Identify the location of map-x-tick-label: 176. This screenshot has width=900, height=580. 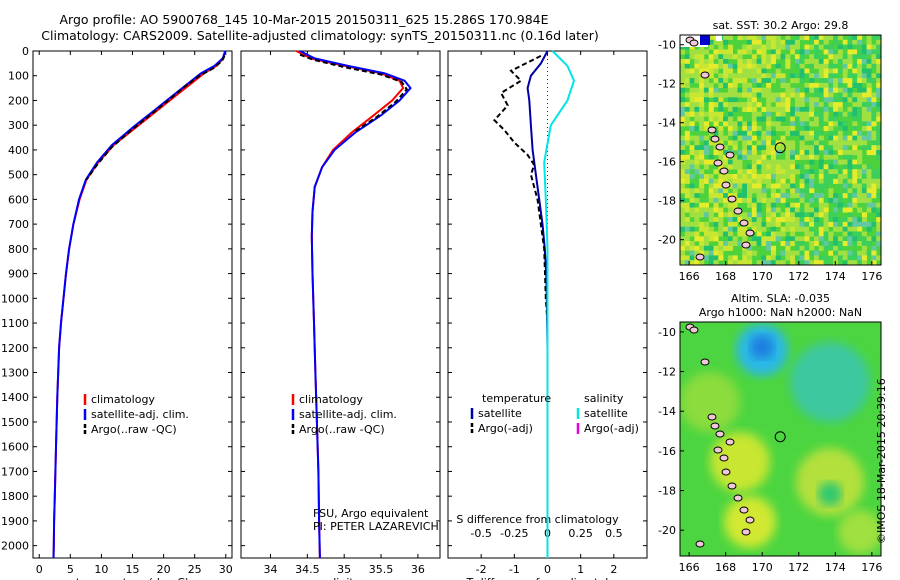
(871, 276).